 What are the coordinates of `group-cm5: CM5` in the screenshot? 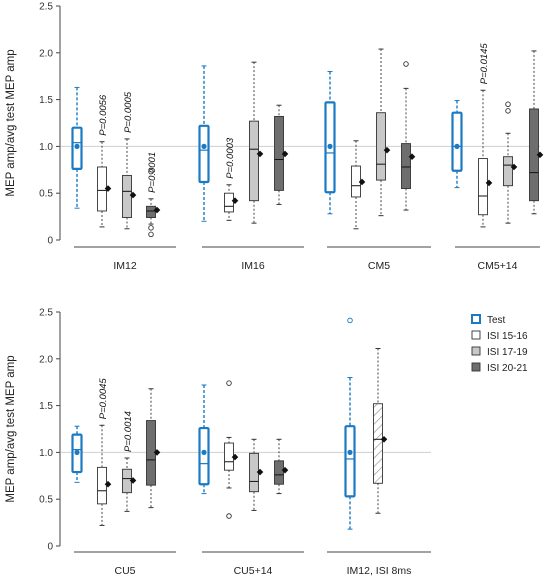 It's located at (377, 160).